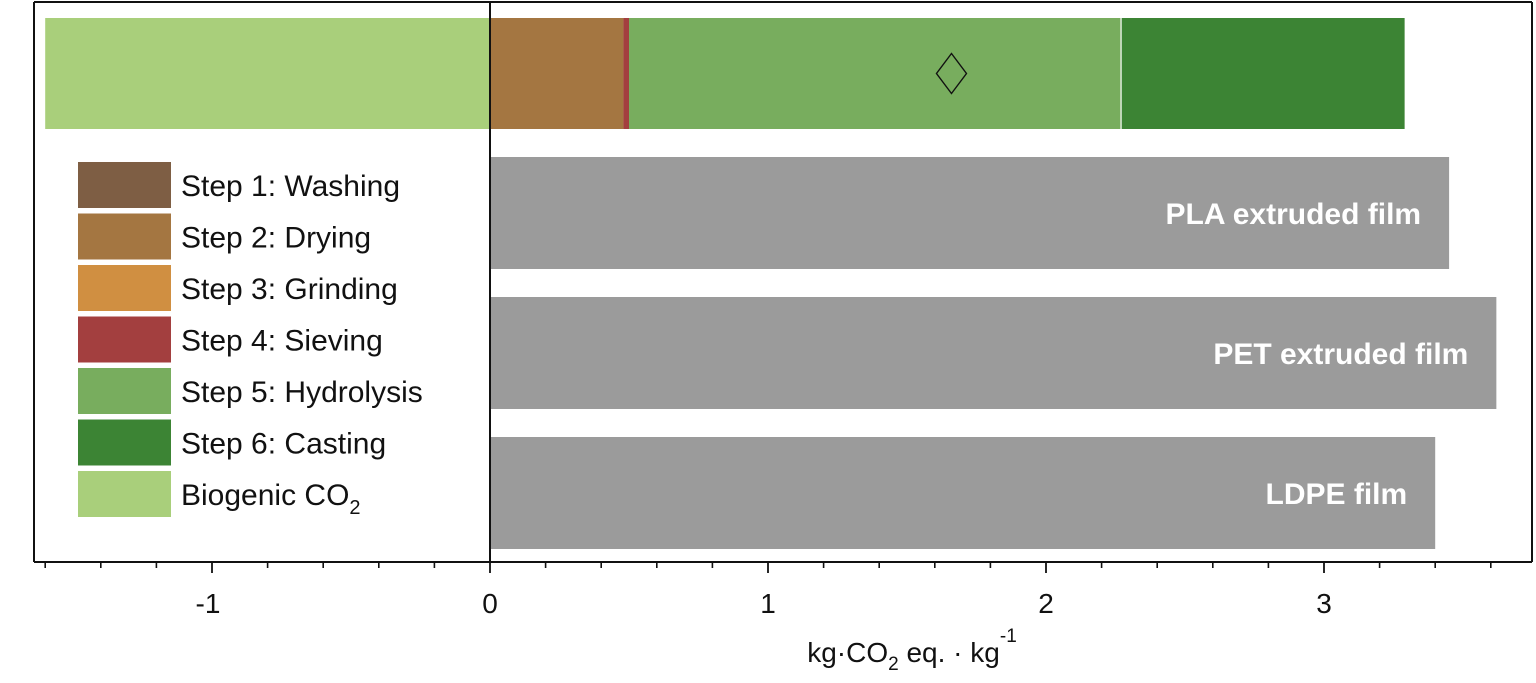 This screenshot has height=683, width=1536. I want to click on legend-swatch-step-3-grinding, so click(124, 288).